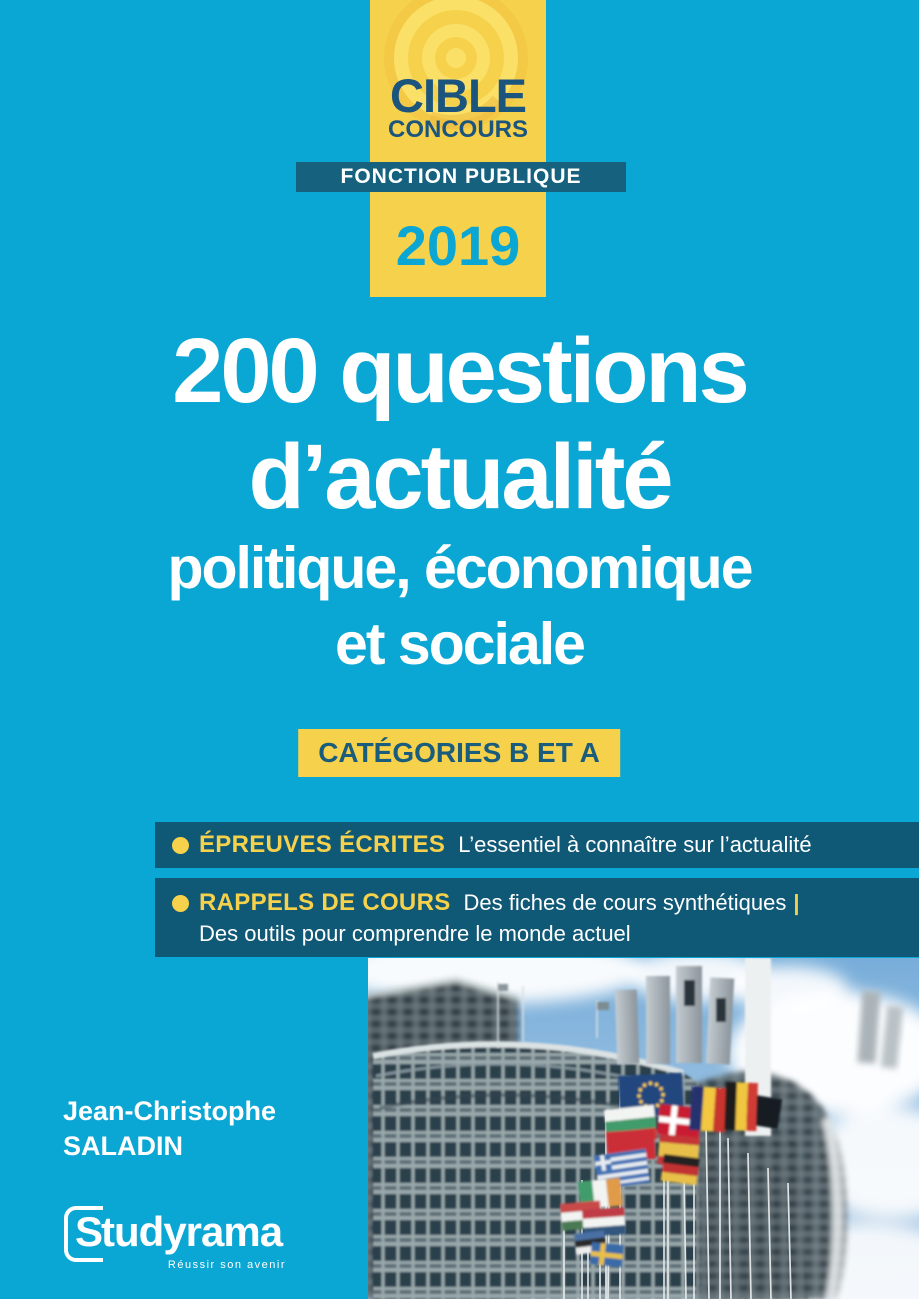 The height and width of the screenshot is (1299, 919). Describe the element at coordinates (622, 1169) in the screenshot. I see `greece-flag` at that location.